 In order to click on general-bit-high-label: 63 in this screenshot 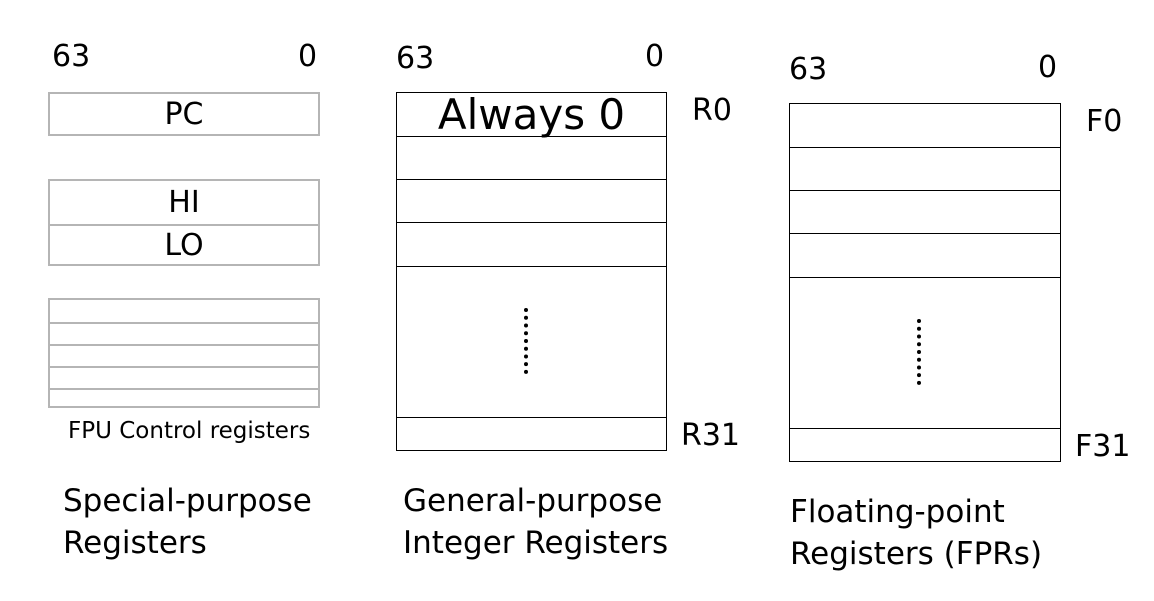, I will do `click(415, 58)`.